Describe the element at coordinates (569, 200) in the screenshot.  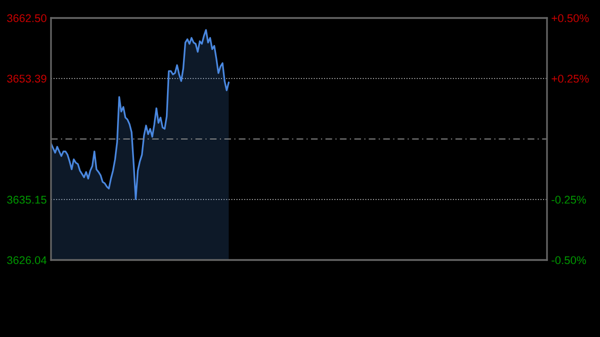
I see `y2-tick-label: -0.25%` at that location.